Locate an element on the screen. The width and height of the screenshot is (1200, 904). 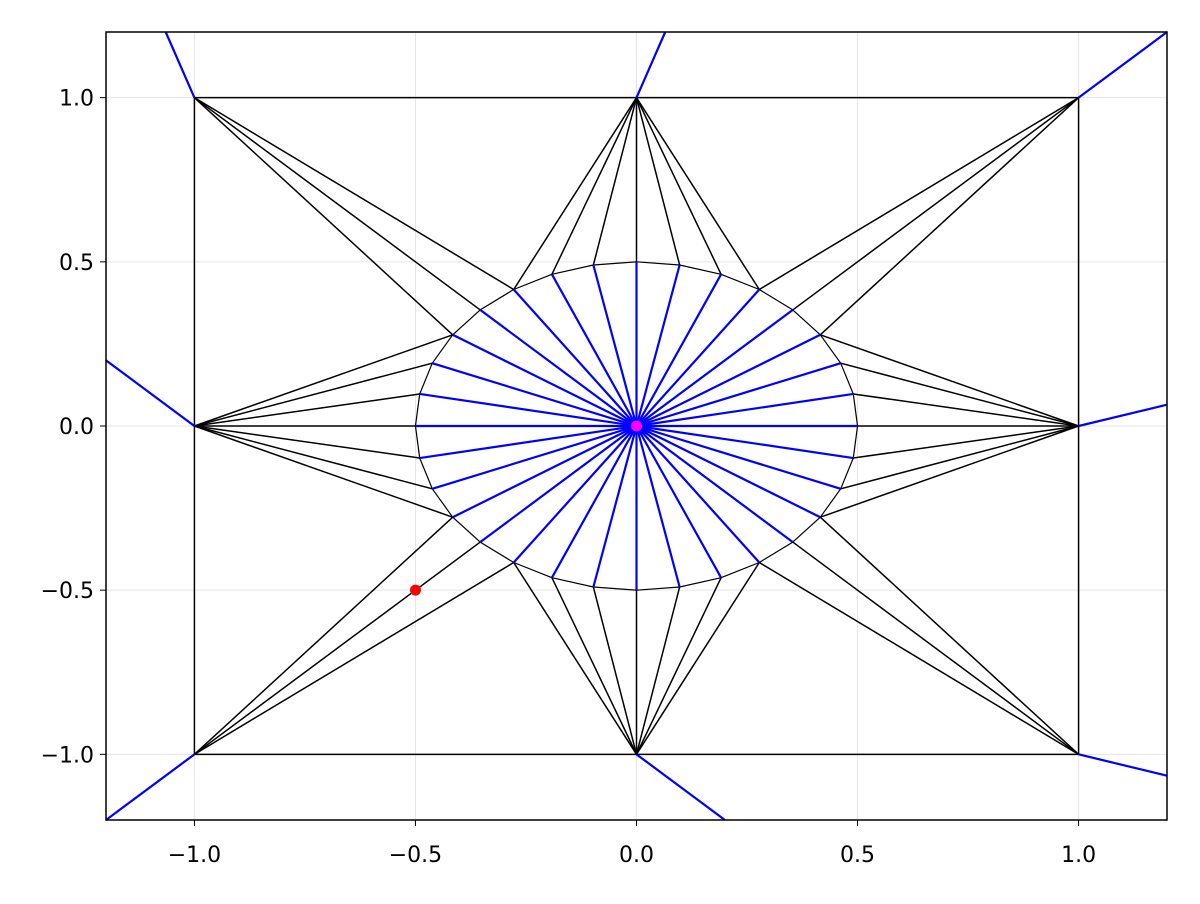
x-tick-label: 1.0 is located at coordinates (1078, 855).